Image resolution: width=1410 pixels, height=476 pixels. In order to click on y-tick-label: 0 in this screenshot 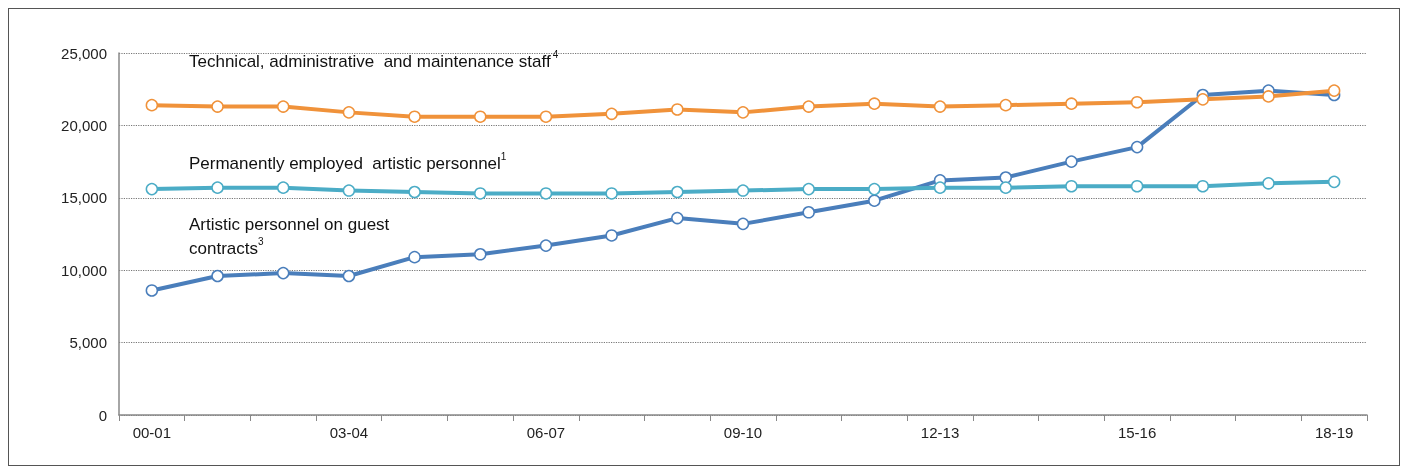, I will do `click(102, 415)`.